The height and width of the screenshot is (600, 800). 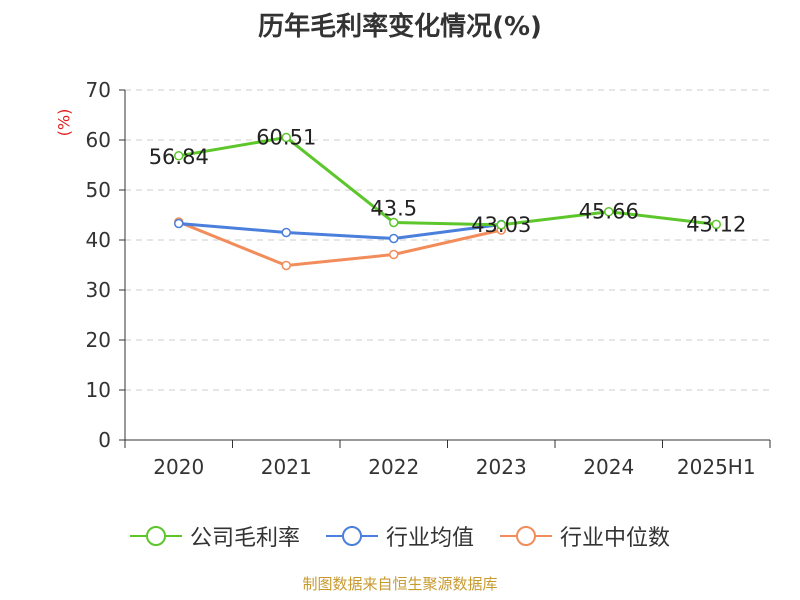 I want to click on data-label: 43.5, so click(x=393, y=209).